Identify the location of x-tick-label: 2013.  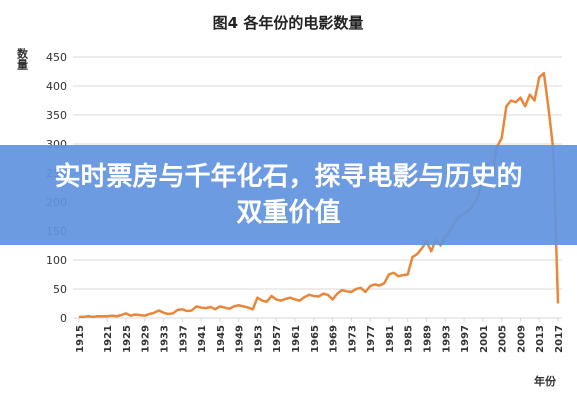
(540, 339).